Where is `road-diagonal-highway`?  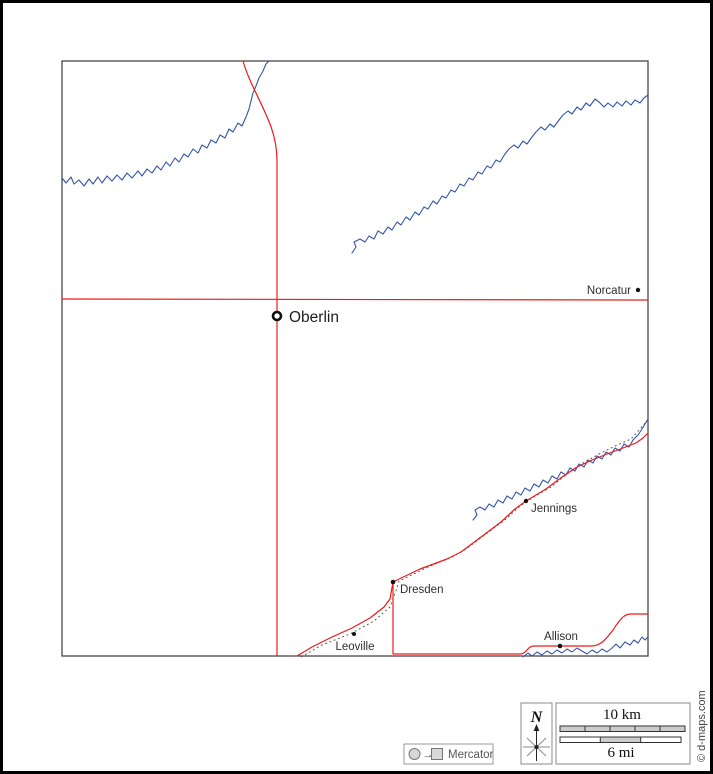
road-diagonal-highway is located at coordinates (472, 544).